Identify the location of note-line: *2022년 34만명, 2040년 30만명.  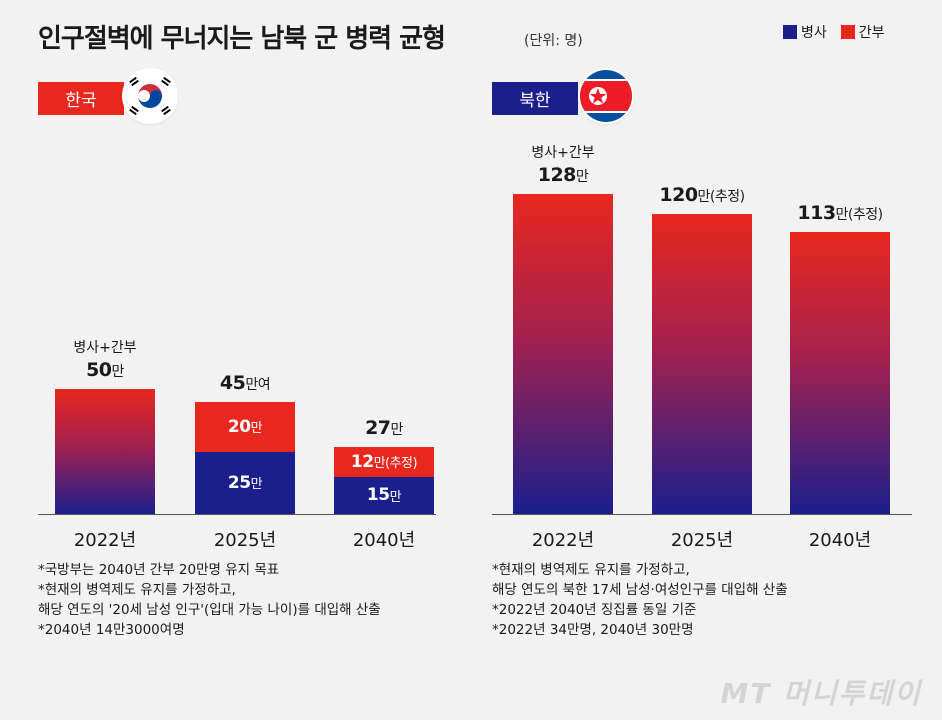
(593, 630).